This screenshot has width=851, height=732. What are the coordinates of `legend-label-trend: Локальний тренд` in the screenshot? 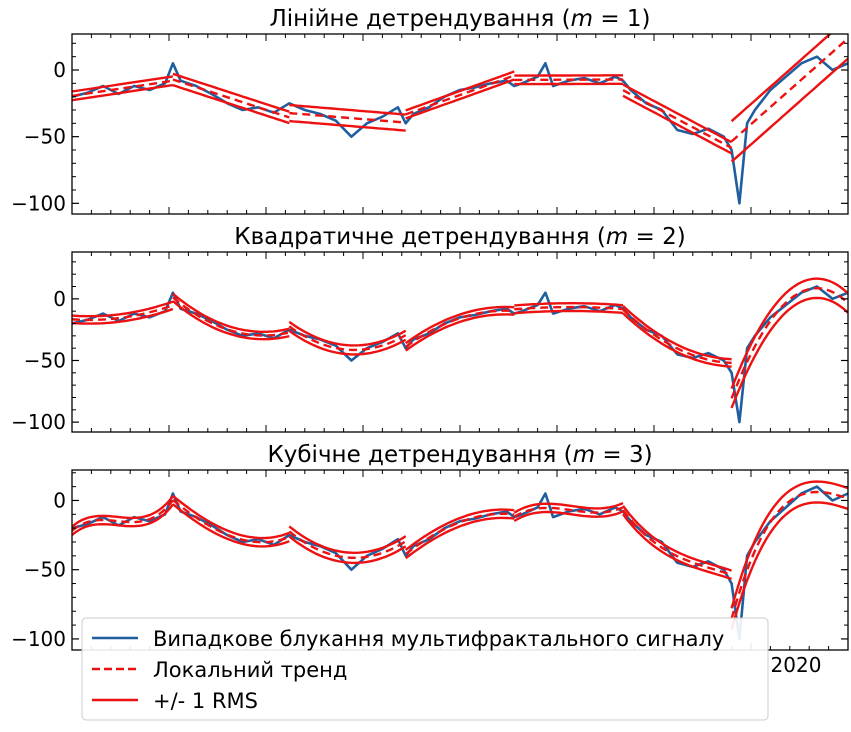 It's located at (250, 670).